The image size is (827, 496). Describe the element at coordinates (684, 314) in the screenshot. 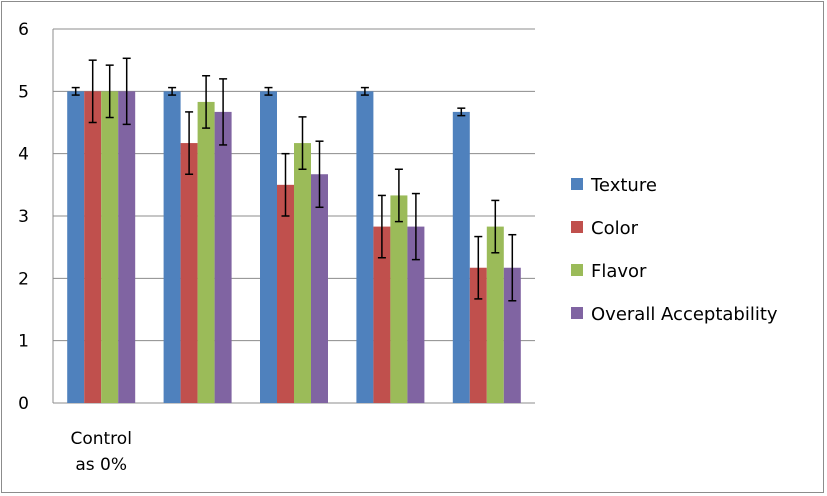

I see `legend-label: Overall Acceptability` at that location.